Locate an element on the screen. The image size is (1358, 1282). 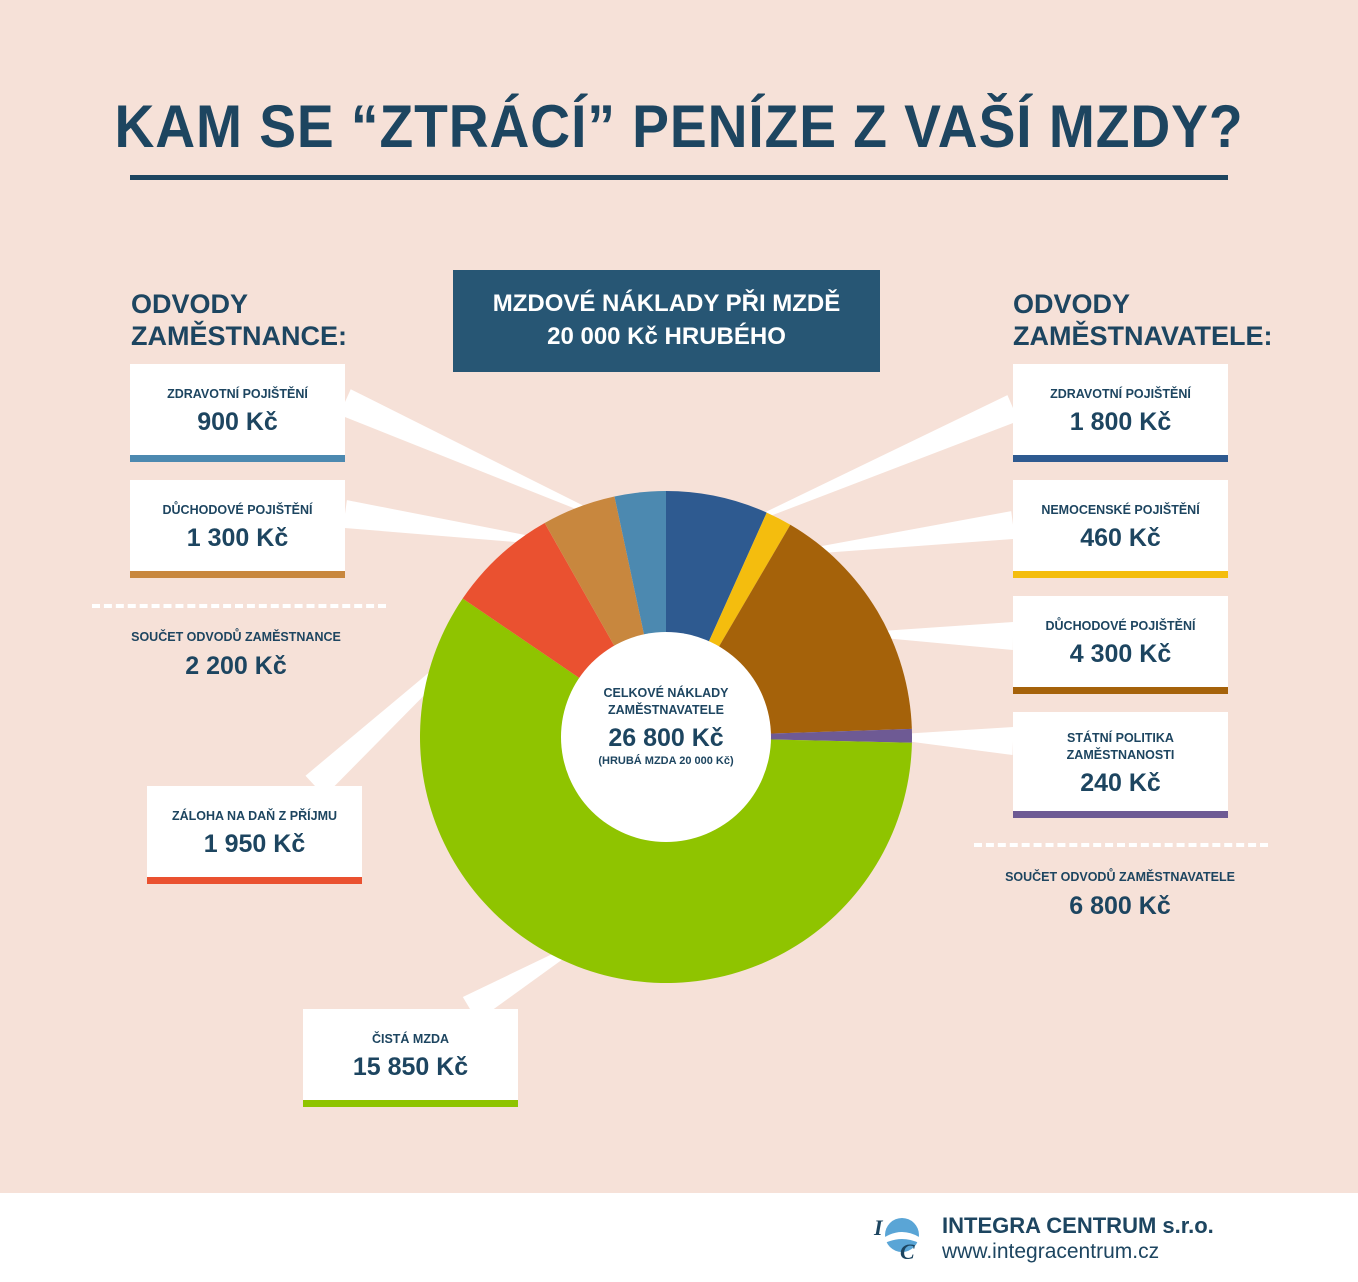
card-value: 1 300 Kč is located at coordinates (237, 538).